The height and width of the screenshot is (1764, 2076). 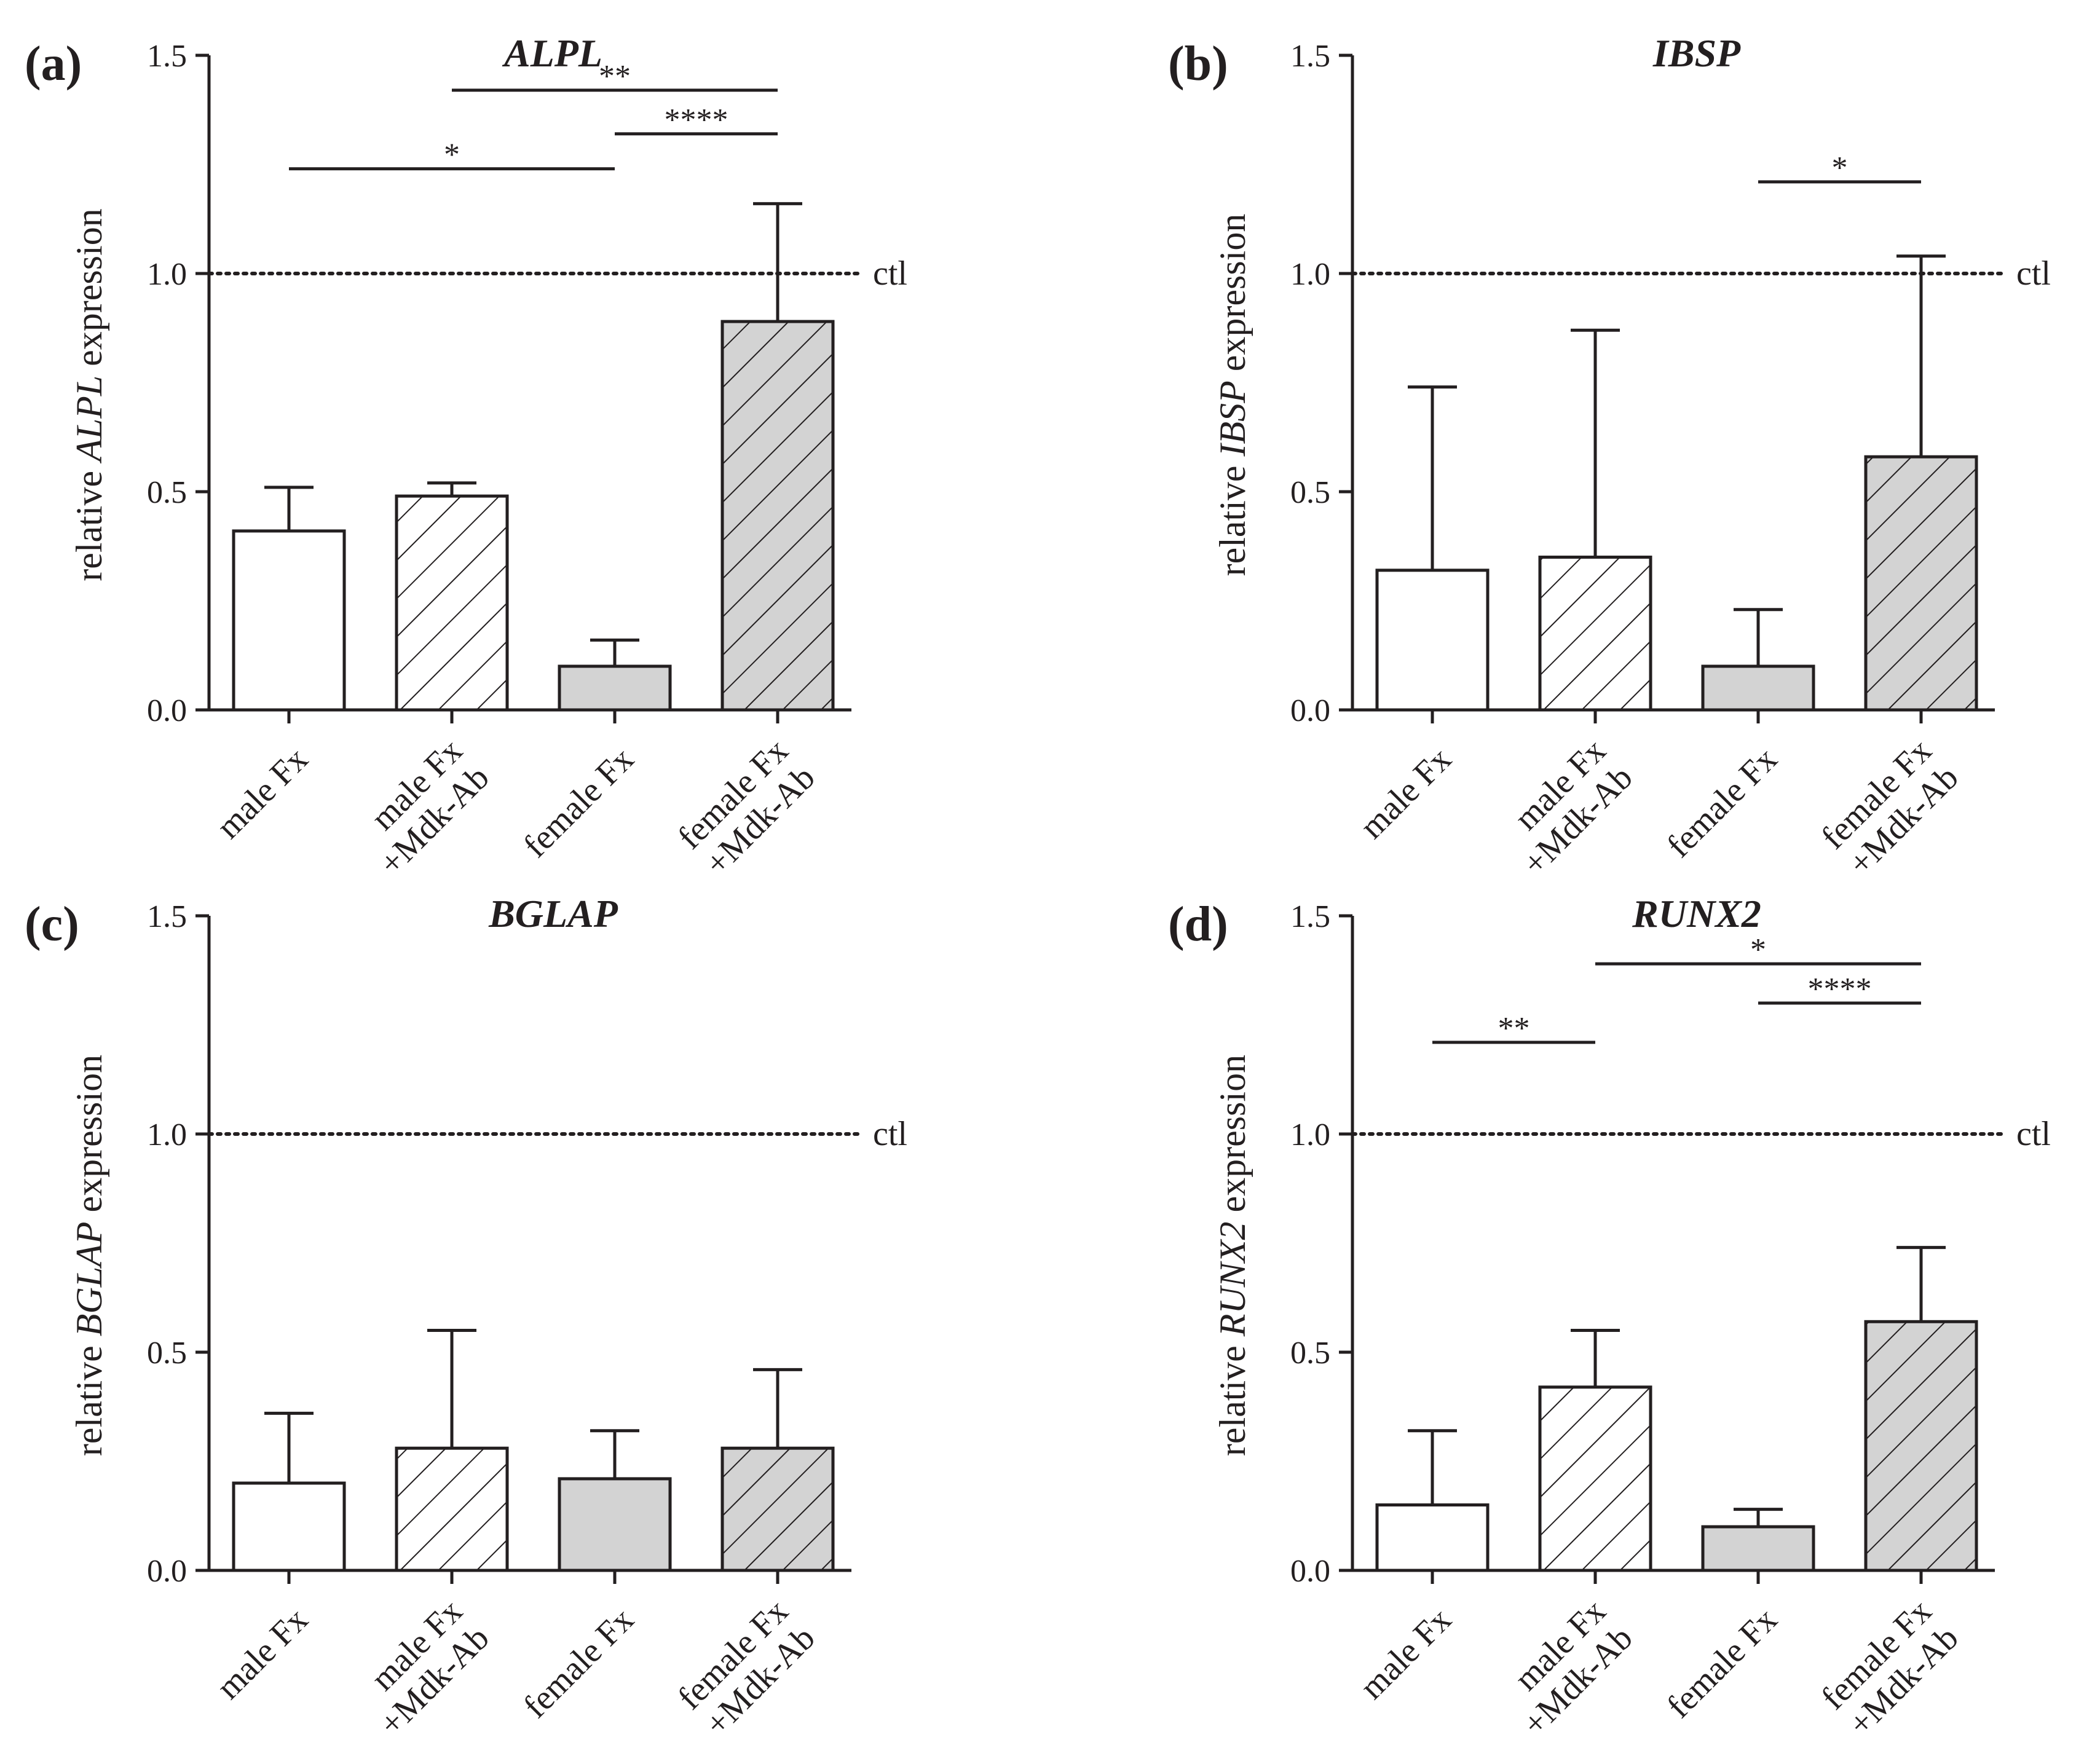 I want to click on y-axis-label: relative BGLAP expression, so click(x=89, y=1255).